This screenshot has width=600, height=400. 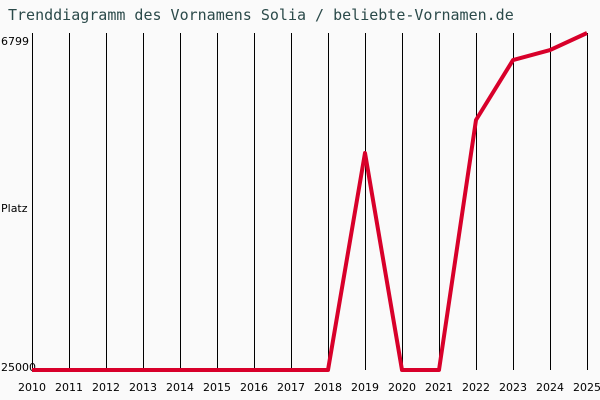 I want to click on x-axis-tick-label: 2017, so click(x=291, y=387).